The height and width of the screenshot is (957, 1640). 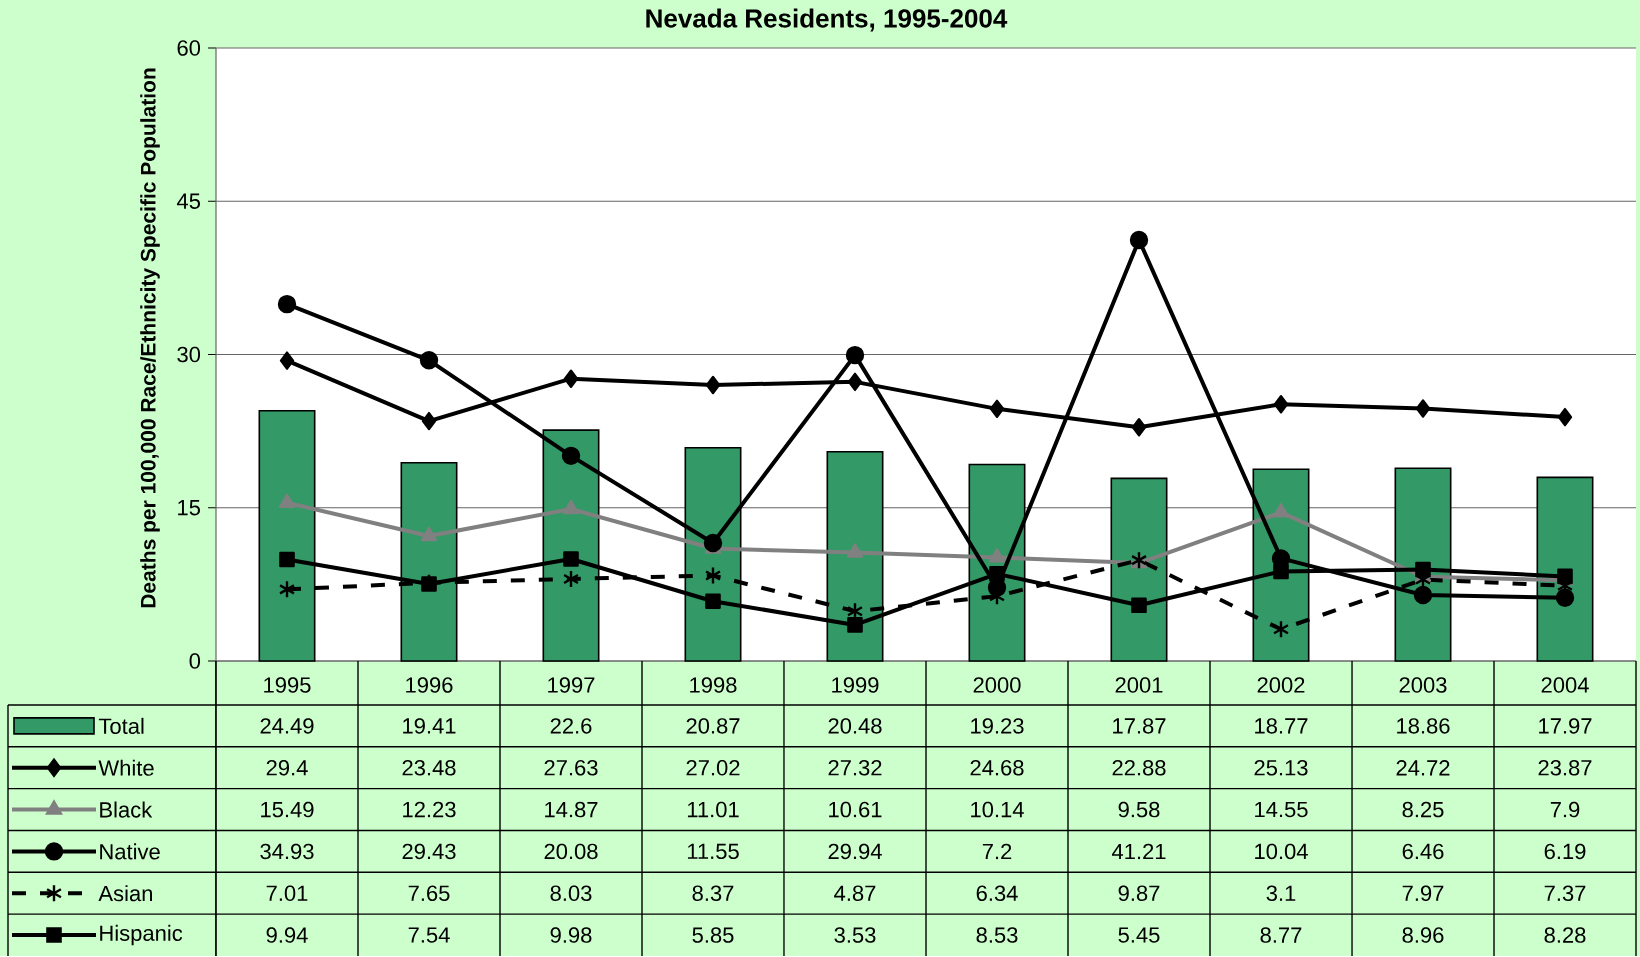 I want to click on data-label: 24.49, so click(x=287, y=726).